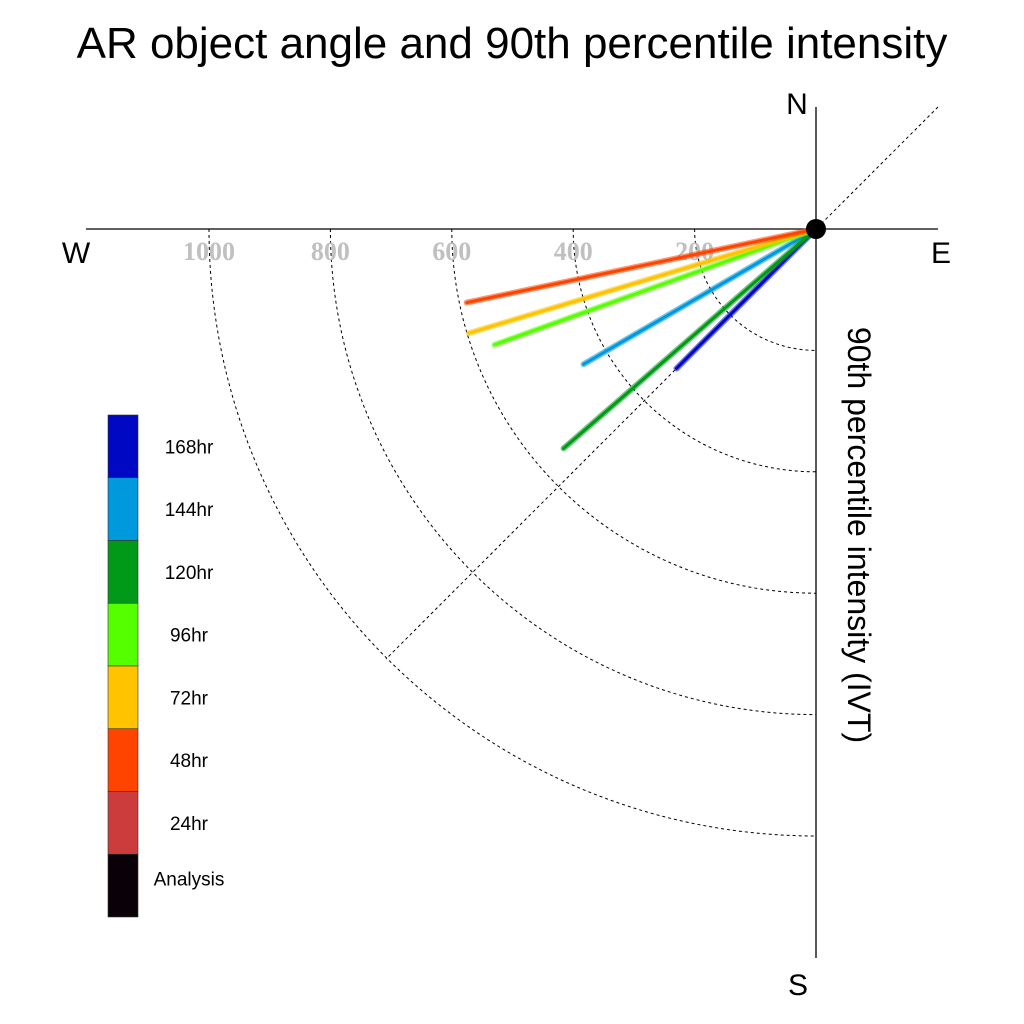 Image resolution: width=1024 pixels, height=1024 pixels. What do you see at coordinates (123, 509) in the screenshot?
I see `legend-swatch-144hr` at bounding box center [123, 509].